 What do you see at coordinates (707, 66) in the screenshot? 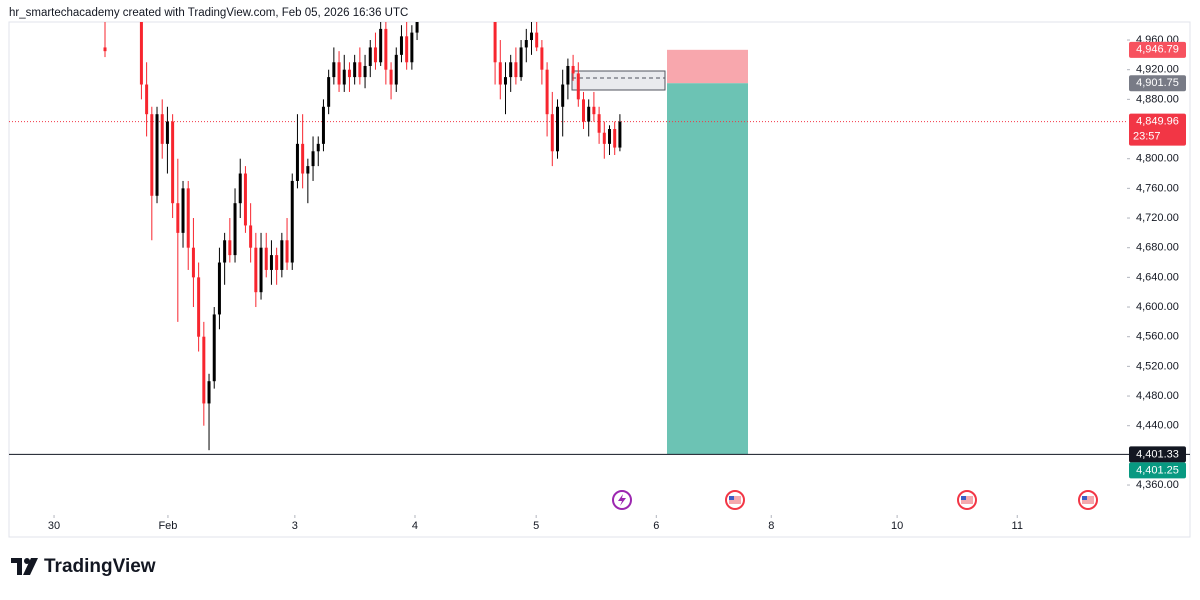
I see `stop-zone` at bounding box center [707, 66].